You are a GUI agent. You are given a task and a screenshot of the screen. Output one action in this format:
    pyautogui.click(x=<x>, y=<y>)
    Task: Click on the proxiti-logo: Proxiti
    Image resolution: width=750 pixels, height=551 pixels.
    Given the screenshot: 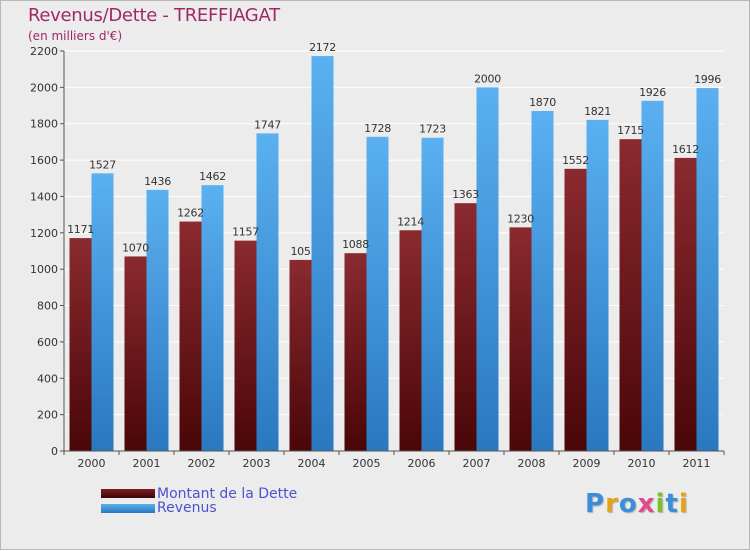 What is the action you would take?
    pyautogui.click(x=637, y=504)
    